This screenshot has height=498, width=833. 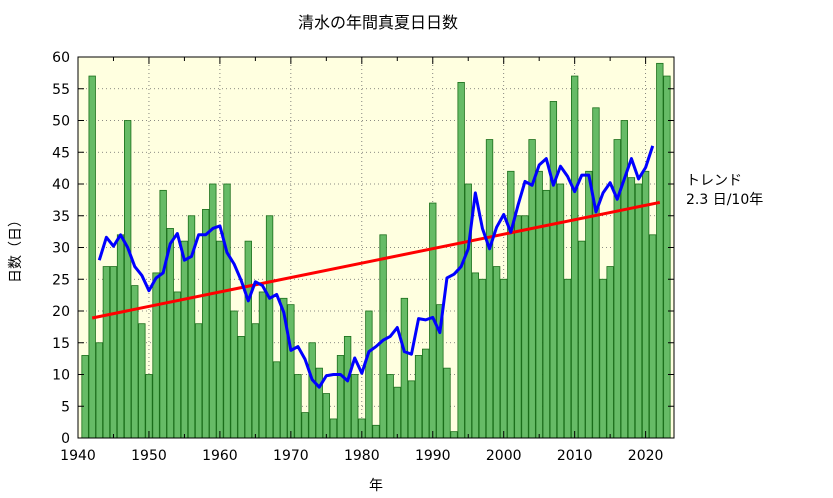 I want to click on x-tick-label: 2020, so click(x=646, y=456).